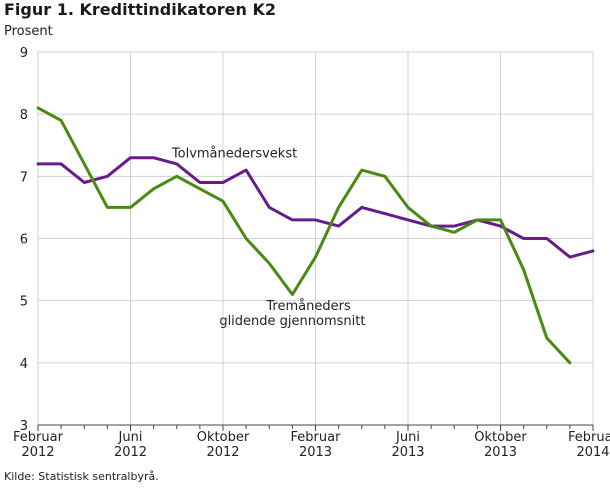 Image resolution: width=610 pixels, height=488 pixels. I want to click on annotation-tolvmanedersvekst: Tolvmånedersvekst, so click(234, 154).